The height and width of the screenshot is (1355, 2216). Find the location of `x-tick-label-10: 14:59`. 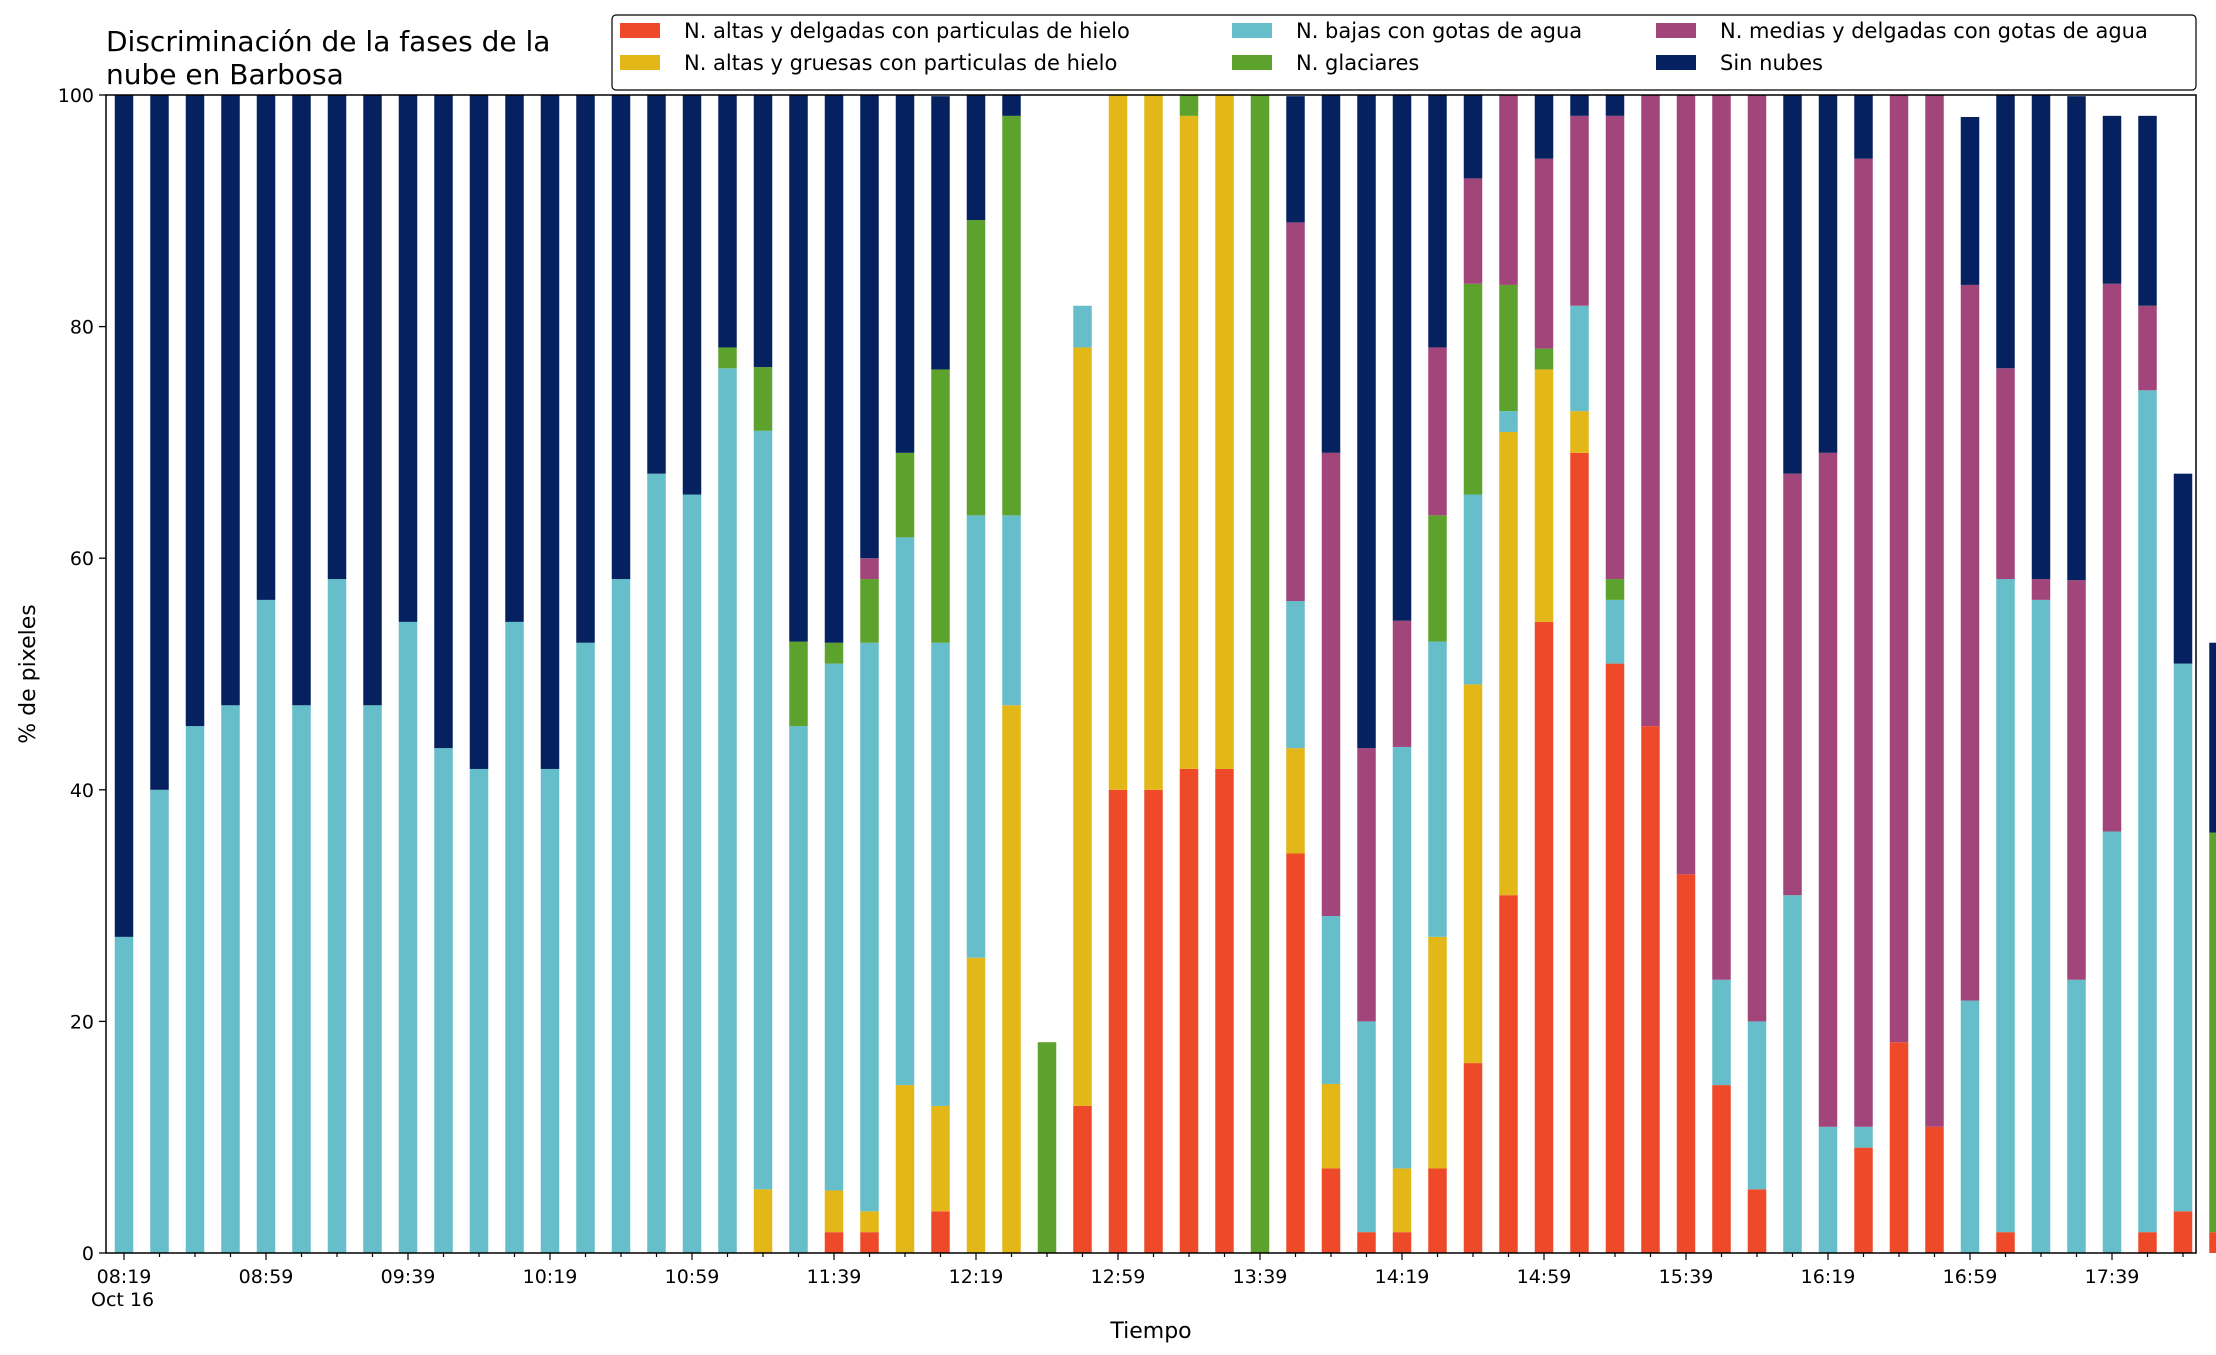

x-tick-label-10: 14:59 is located at coordinates (1544, 1277).